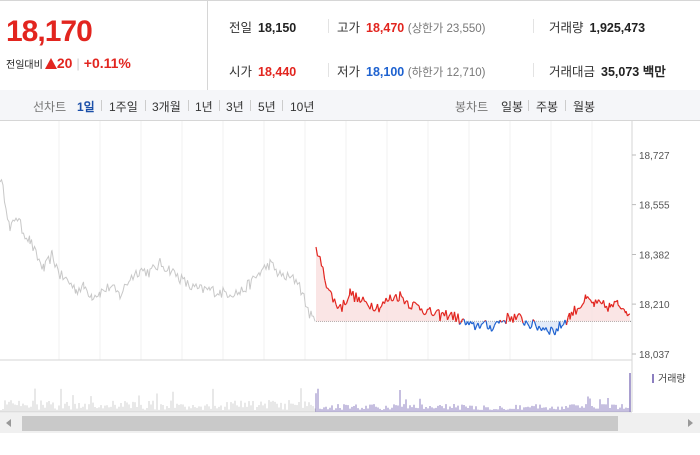  Describe the element at coordinates (267, 106) in the screenshot. I see `tab-5year: 5년` at that location.